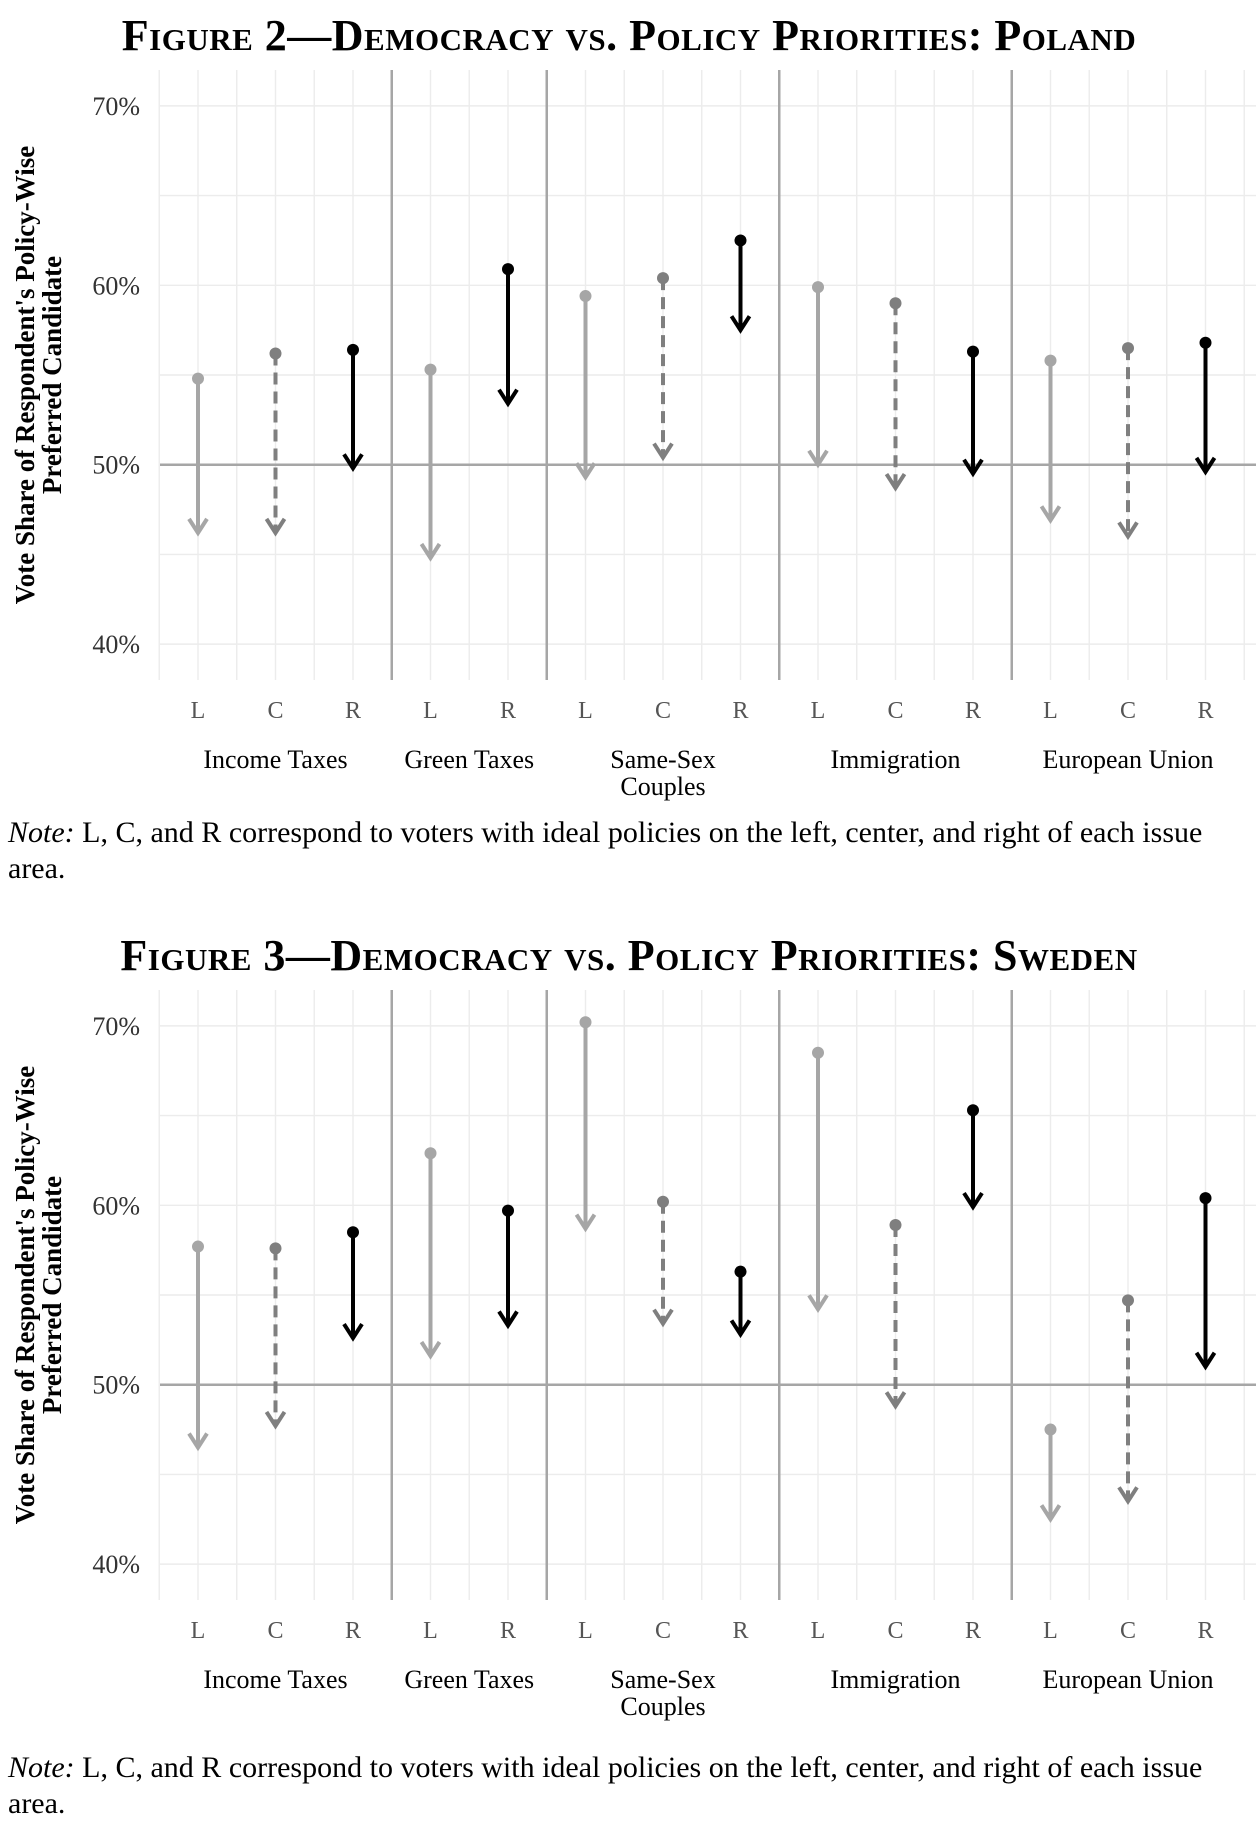  I want to click on group-label: Same-Sex Couples, so click(662, 773).